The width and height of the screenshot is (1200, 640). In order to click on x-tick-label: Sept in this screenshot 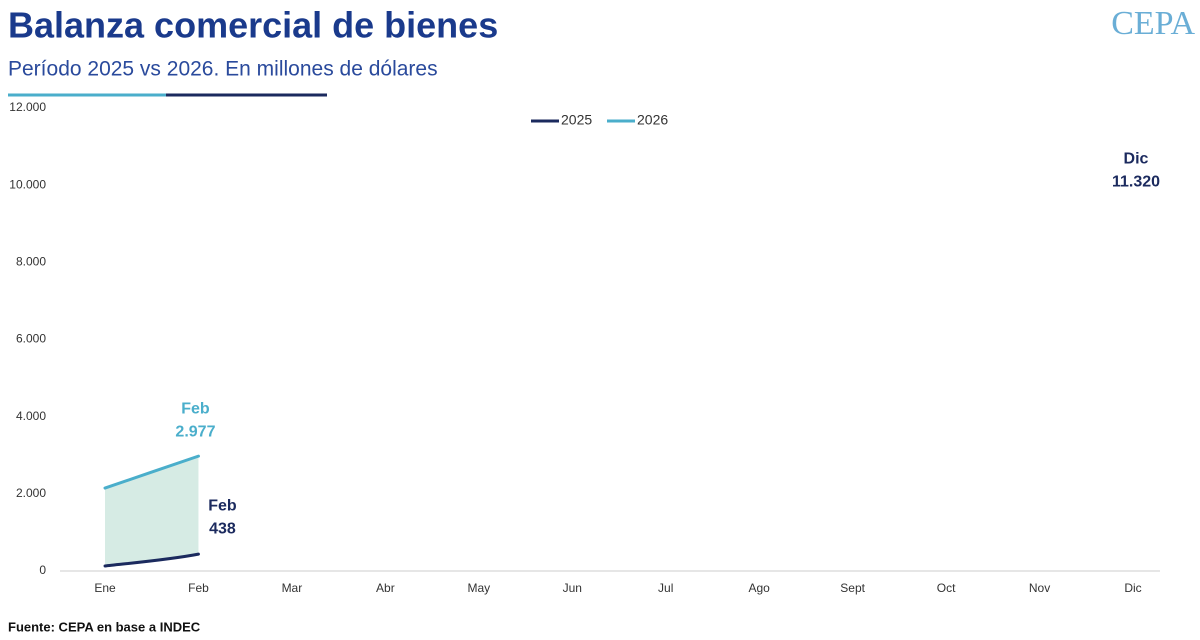, I will do `click(852, 588)`.